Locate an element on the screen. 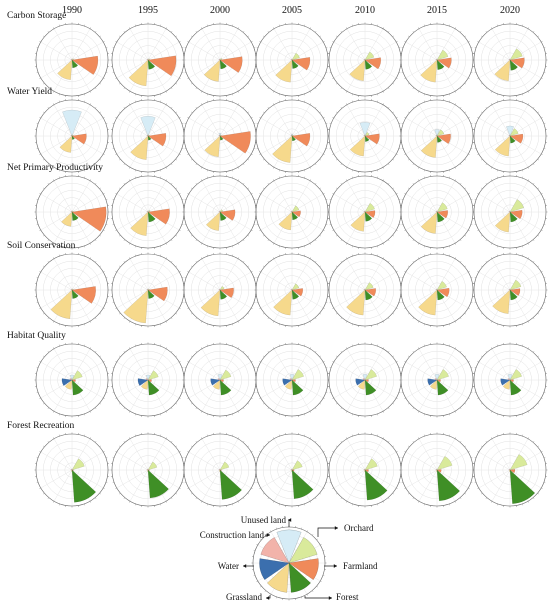 The width and height of the screenshot is (550, 604). polar-chart-carbon-storage-2010 is located at coordinates (365, 60).